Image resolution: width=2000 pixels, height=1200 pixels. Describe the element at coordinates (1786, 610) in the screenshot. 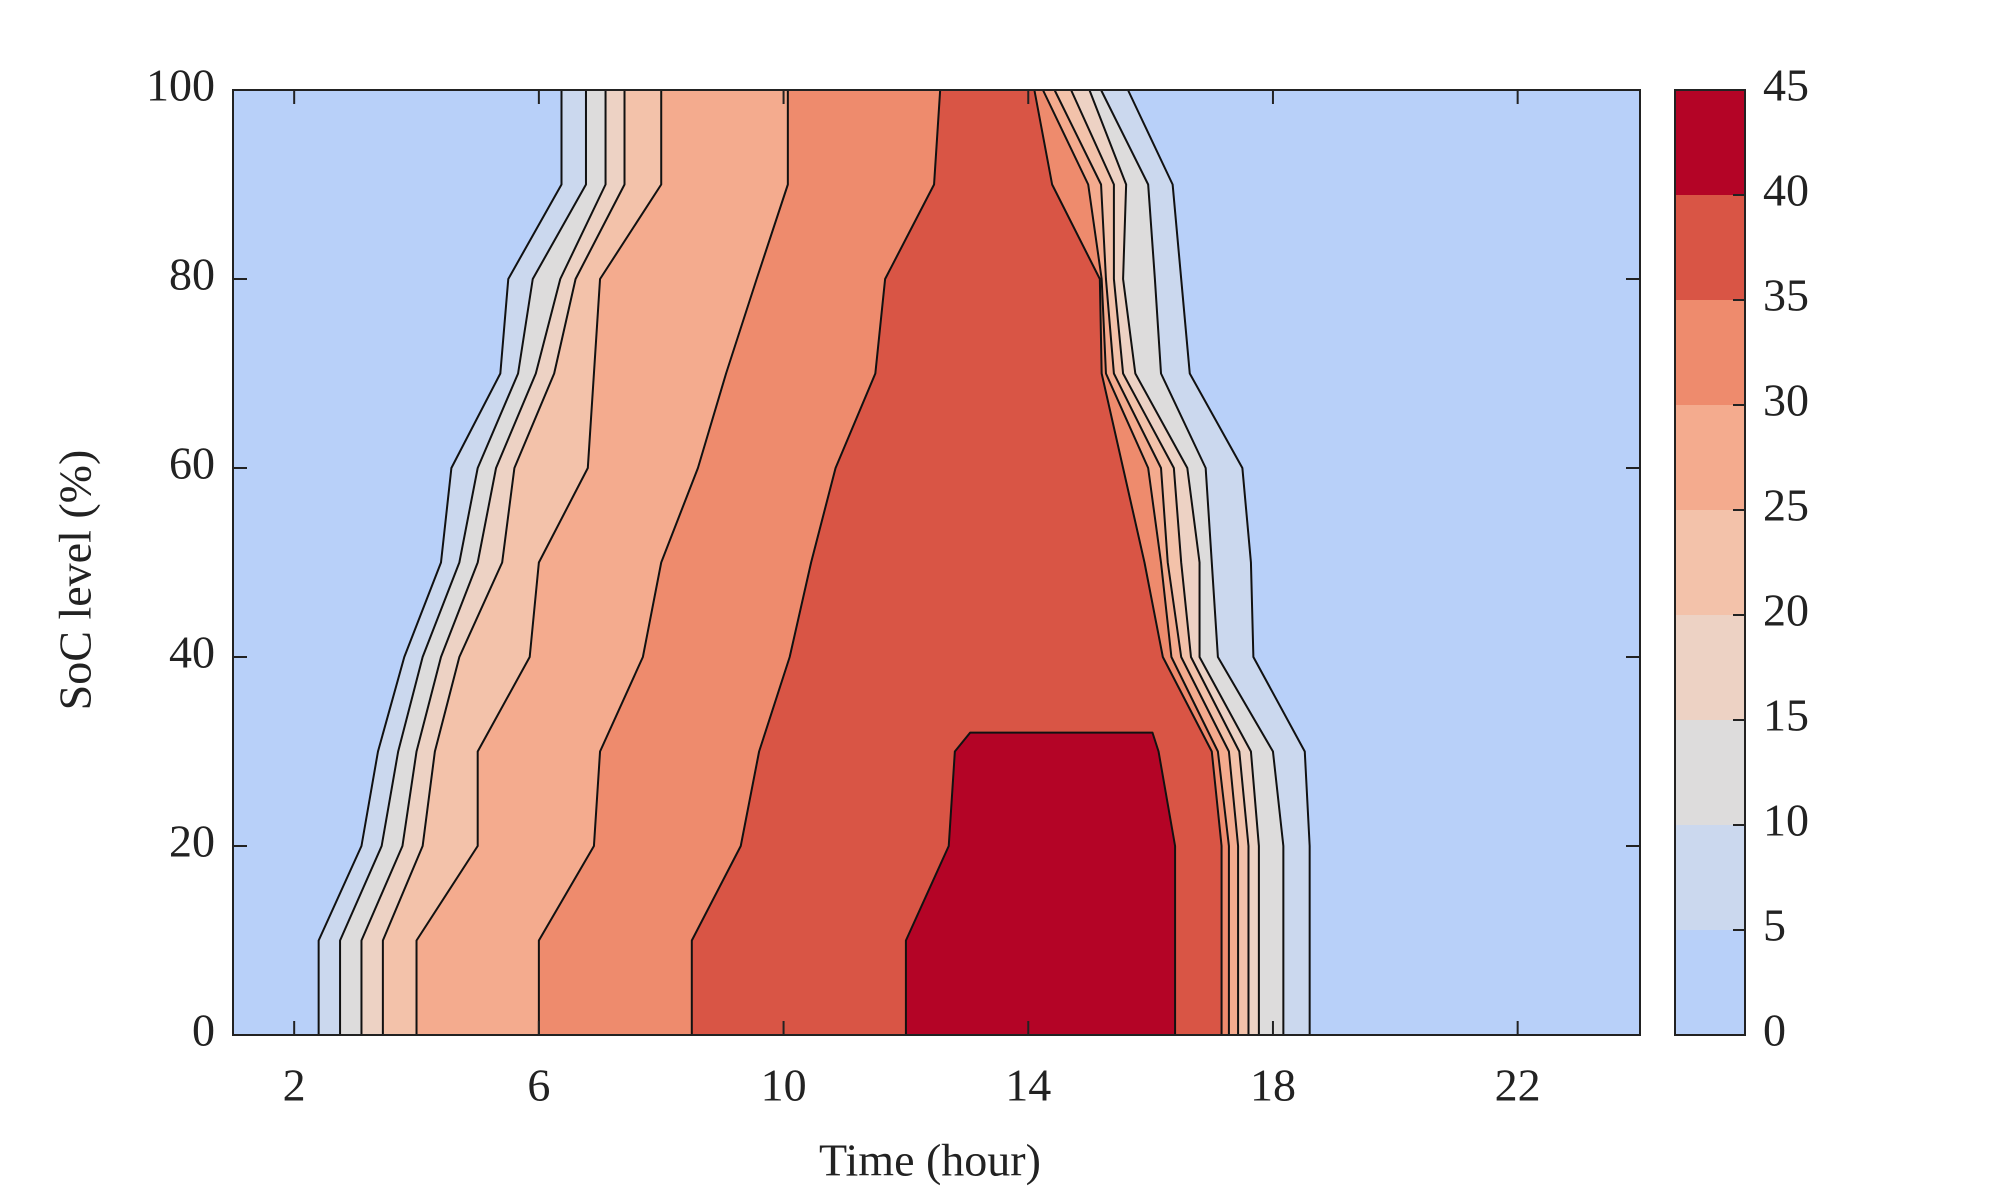

I see `colorbar-tick-label: 20` at that location.